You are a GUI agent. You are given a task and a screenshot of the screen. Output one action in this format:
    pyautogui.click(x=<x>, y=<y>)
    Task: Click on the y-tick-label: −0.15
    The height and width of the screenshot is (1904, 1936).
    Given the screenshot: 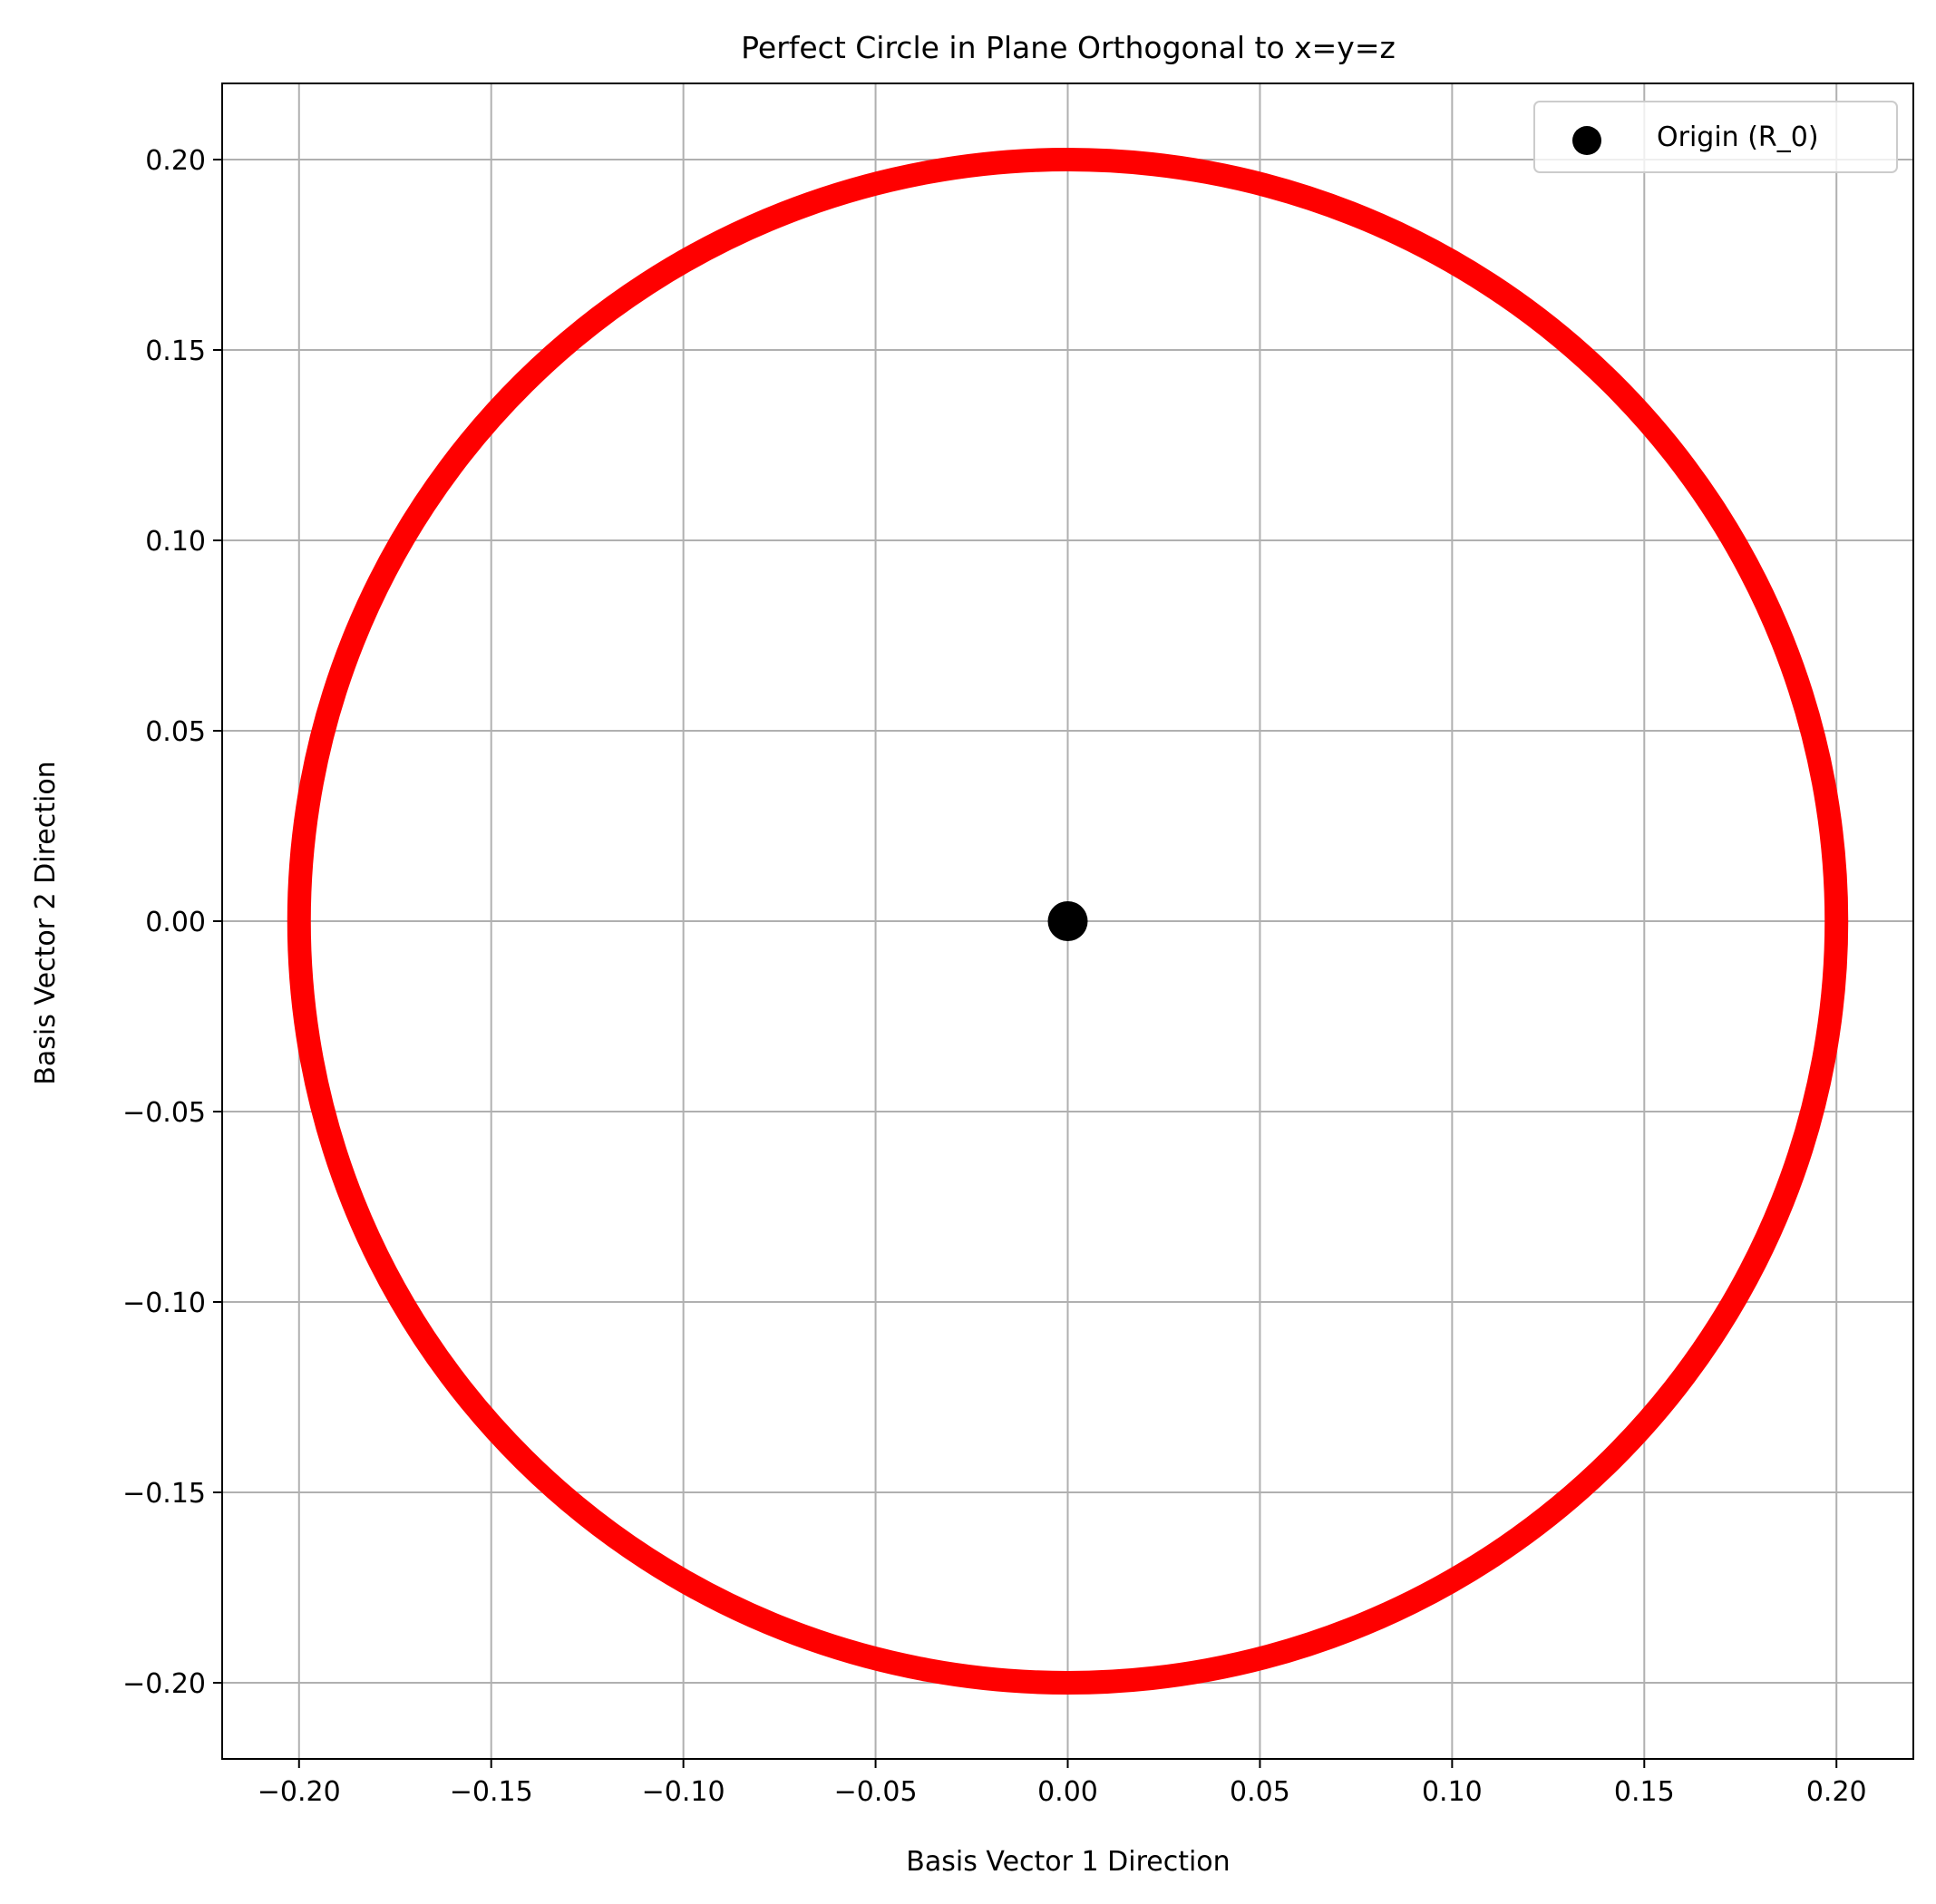 What is the action you would take?
    pyautogui.click(x=164, y=1494)
    